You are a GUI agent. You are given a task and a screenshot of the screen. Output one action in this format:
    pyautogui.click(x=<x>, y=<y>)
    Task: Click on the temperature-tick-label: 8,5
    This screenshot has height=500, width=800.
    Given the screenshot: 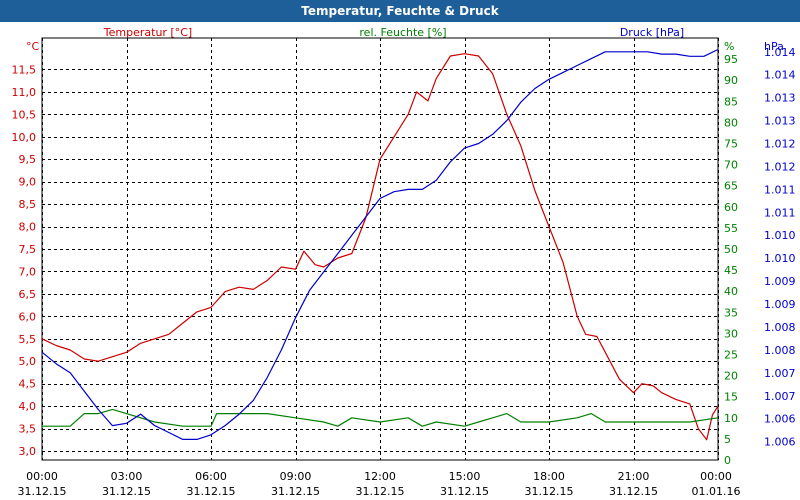 What is the action you would take?
    pyautogui.click(x=28, y=204)
    